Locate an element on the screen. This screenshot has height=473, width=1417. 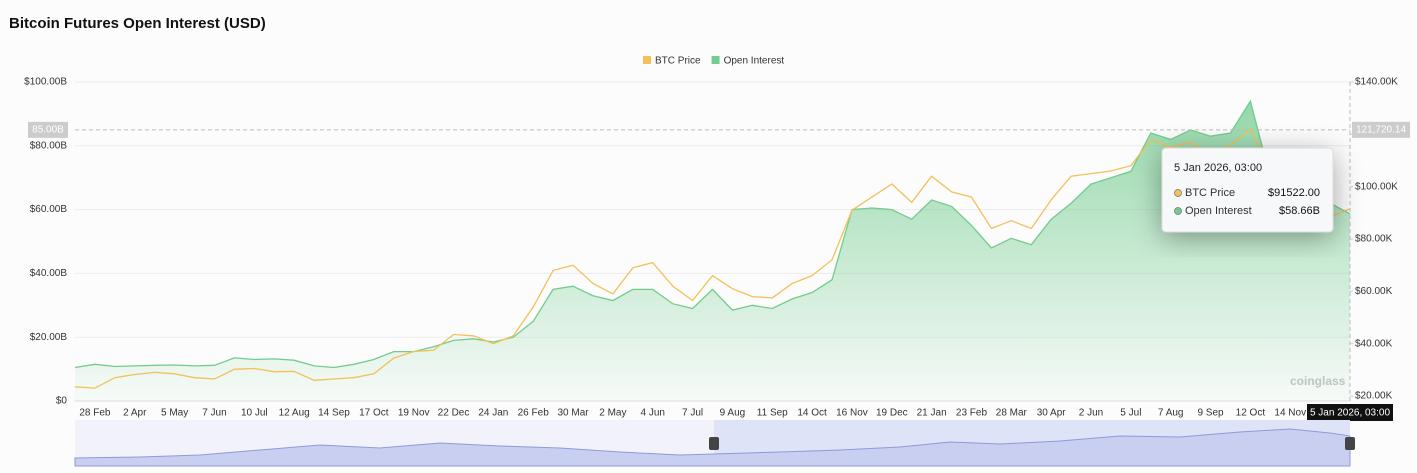
tooltip-title: 5 Jan 2026, 03:00 is located at coordinates (1218, 168).